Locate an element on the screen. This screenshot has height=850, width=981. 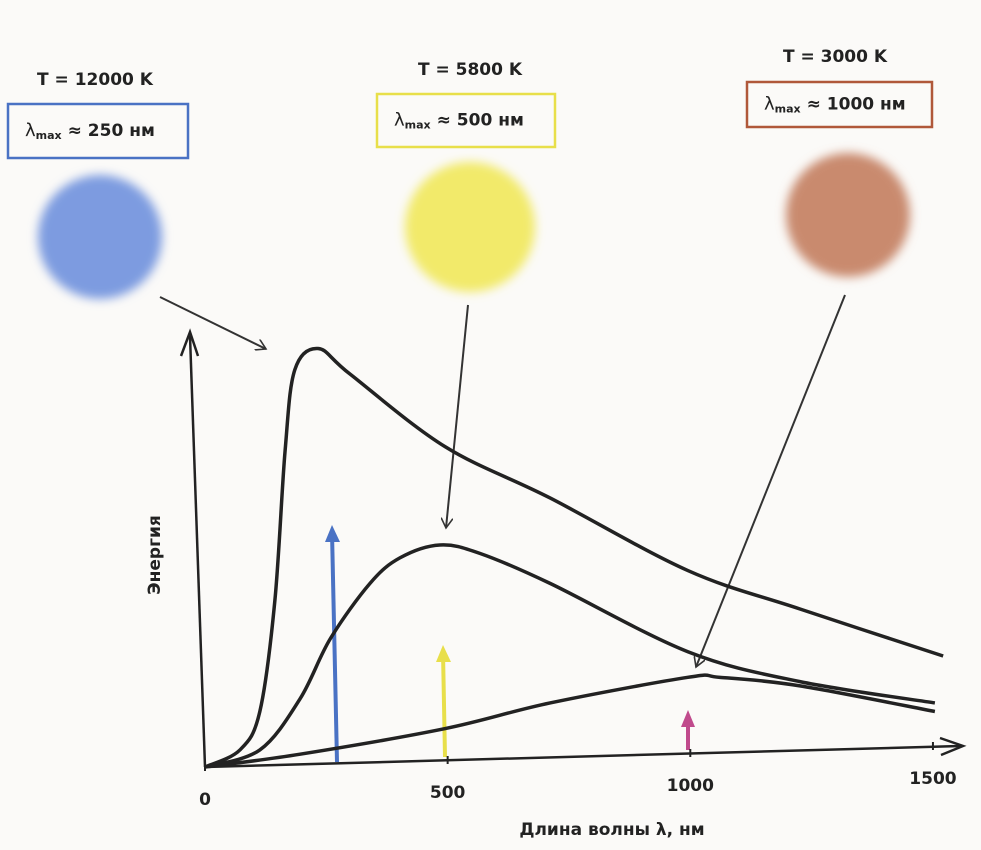
x-axis is located at coordinates (582, 756).